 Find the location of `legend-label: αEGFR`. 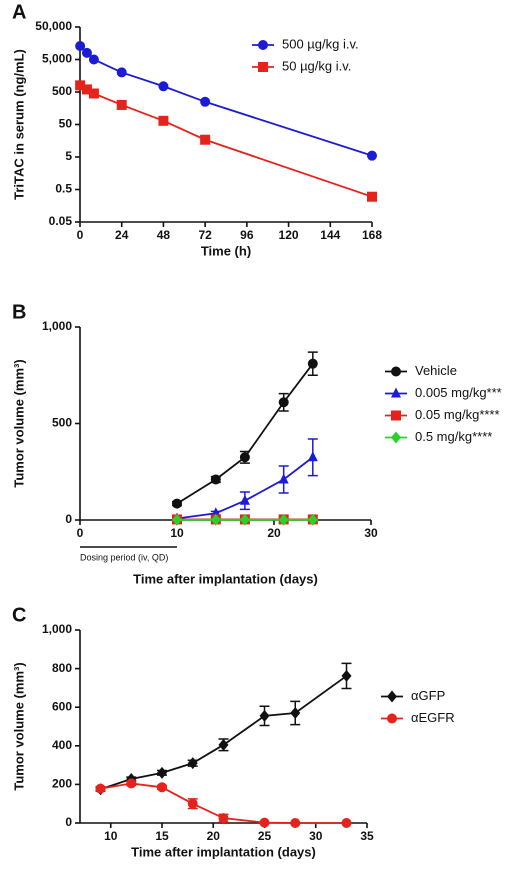

legend-label: αEGFR is located at coordinates (433, 717).